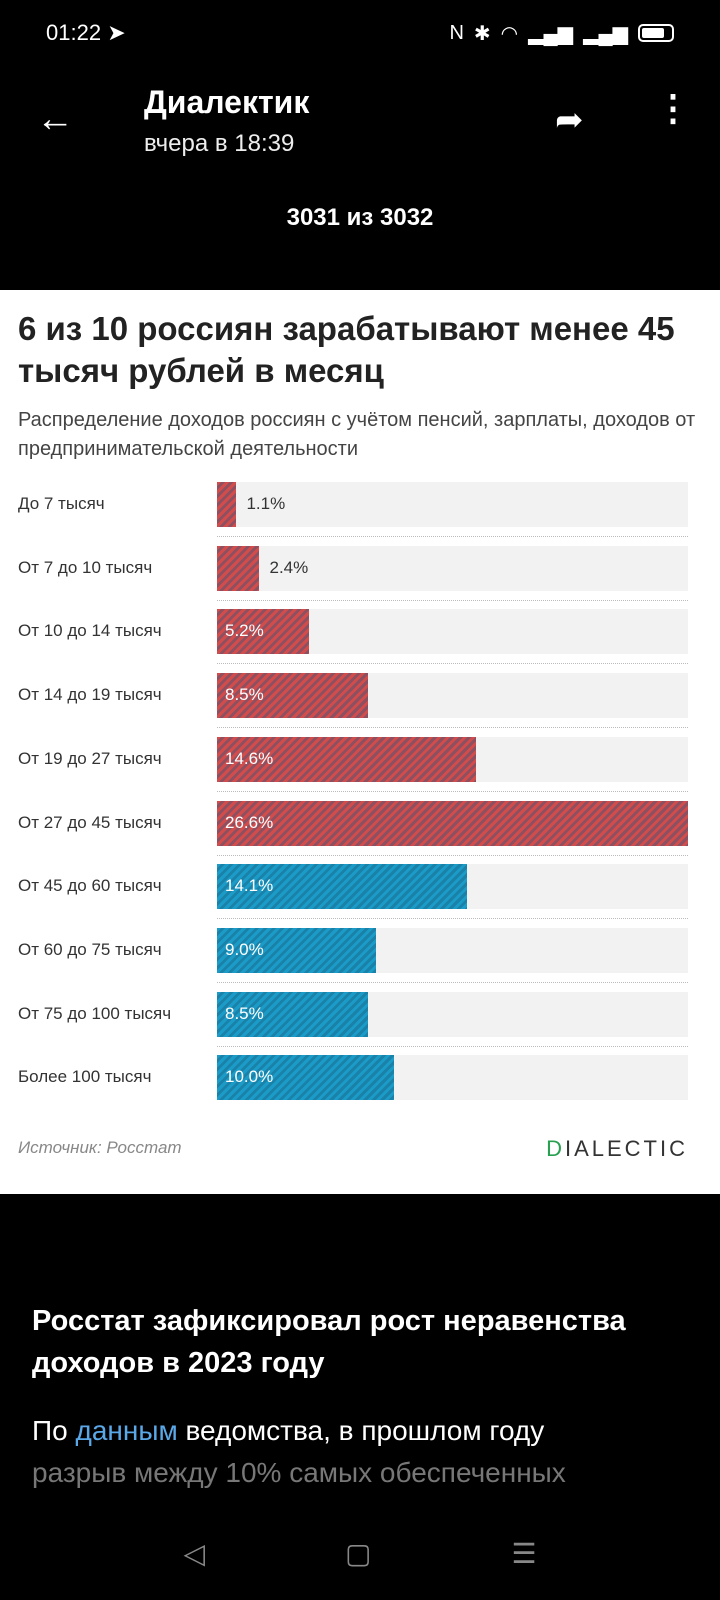 This screenshot has width=720, height=1600. Describe the element at coordinates (194, 1553) in the screenshot. I see `nav-back-icon: ◁` at that location.